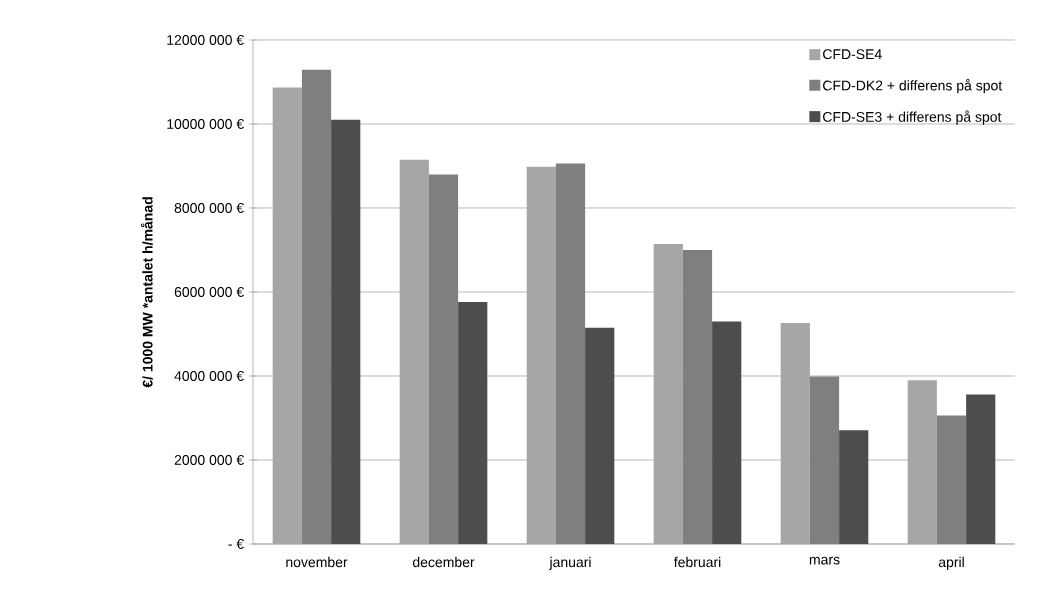  What do you see at coordinates (236, 544) in the screenshot?
I see `y-tick-label: - €` at bounding box center [236, 544].